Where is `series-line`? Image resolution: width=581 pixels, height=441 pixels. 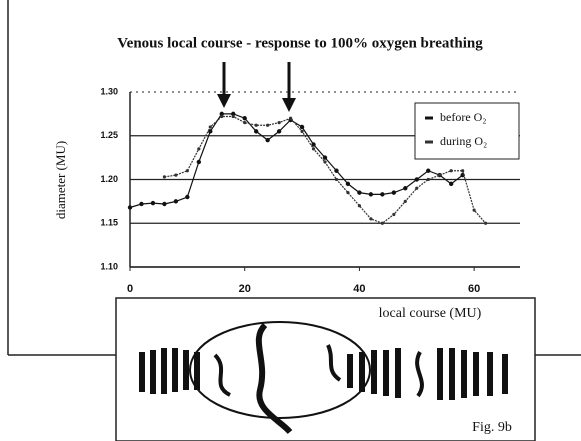
series-line is located at coordinates (296, 161).